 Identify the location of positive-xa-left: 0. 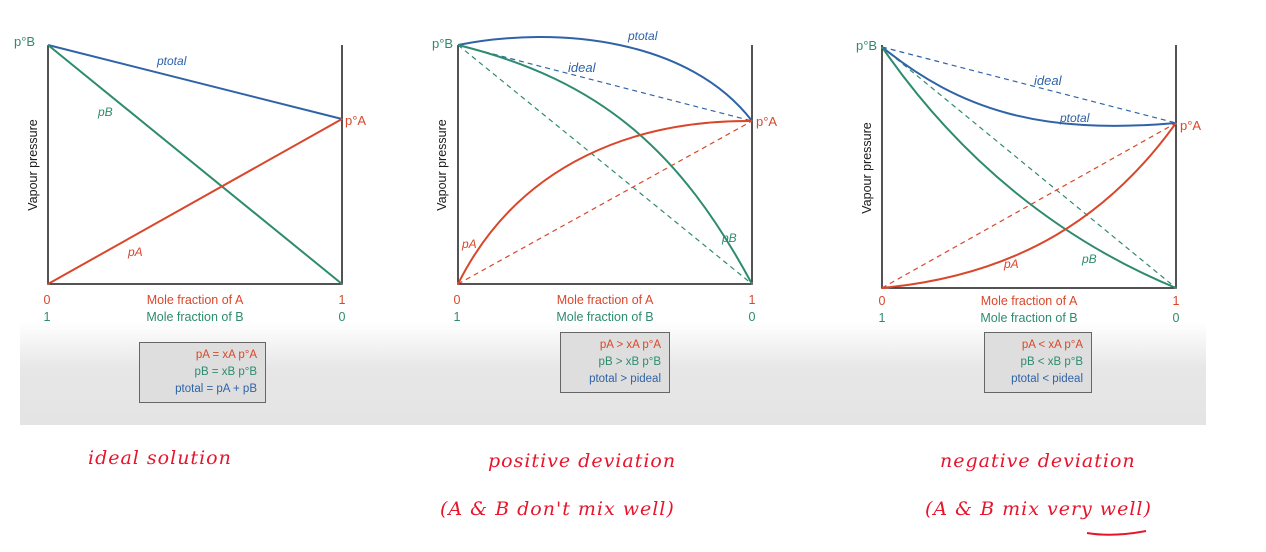
(457, 300).